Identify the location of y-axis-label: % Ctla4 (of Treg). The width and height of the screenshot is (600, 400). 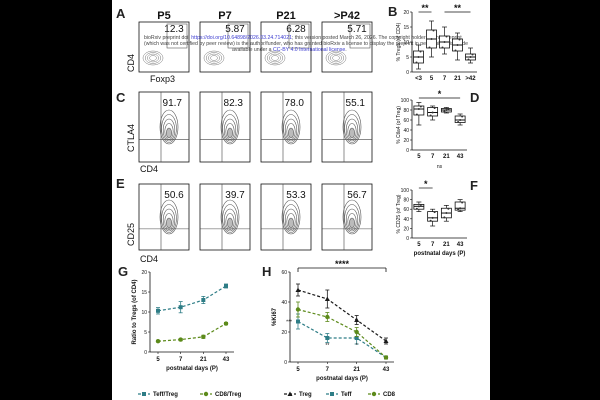
(399, 125).